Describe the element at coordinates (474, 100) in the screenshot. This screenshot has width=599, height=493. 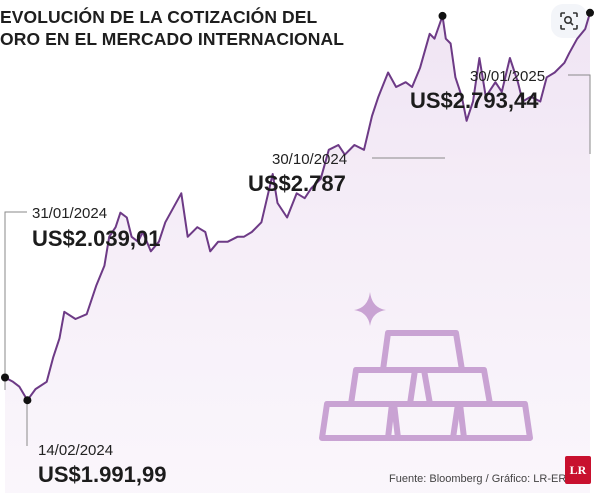
I see `annotation-value-end: US$2.793,44` at that location.